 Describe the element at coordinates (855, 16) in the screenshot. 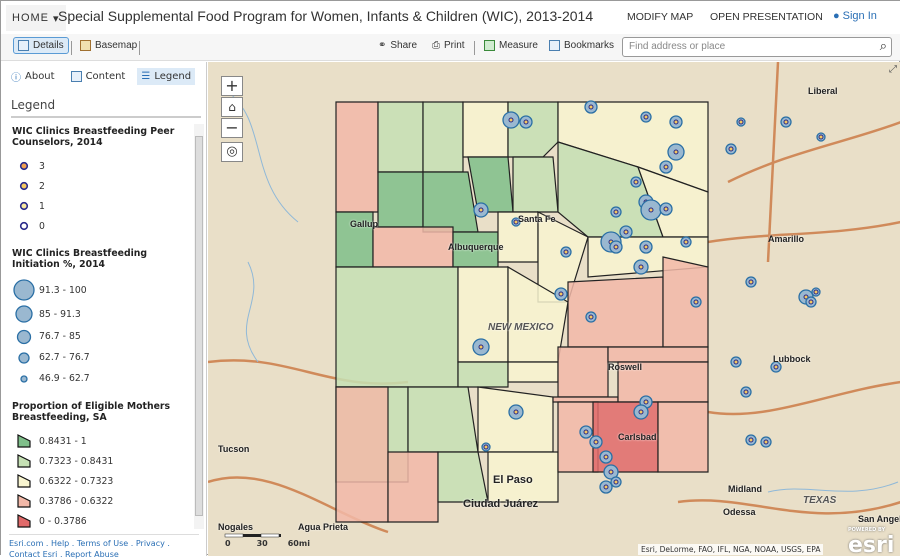

I see `sign-in-link: ● Sign In` at that location.